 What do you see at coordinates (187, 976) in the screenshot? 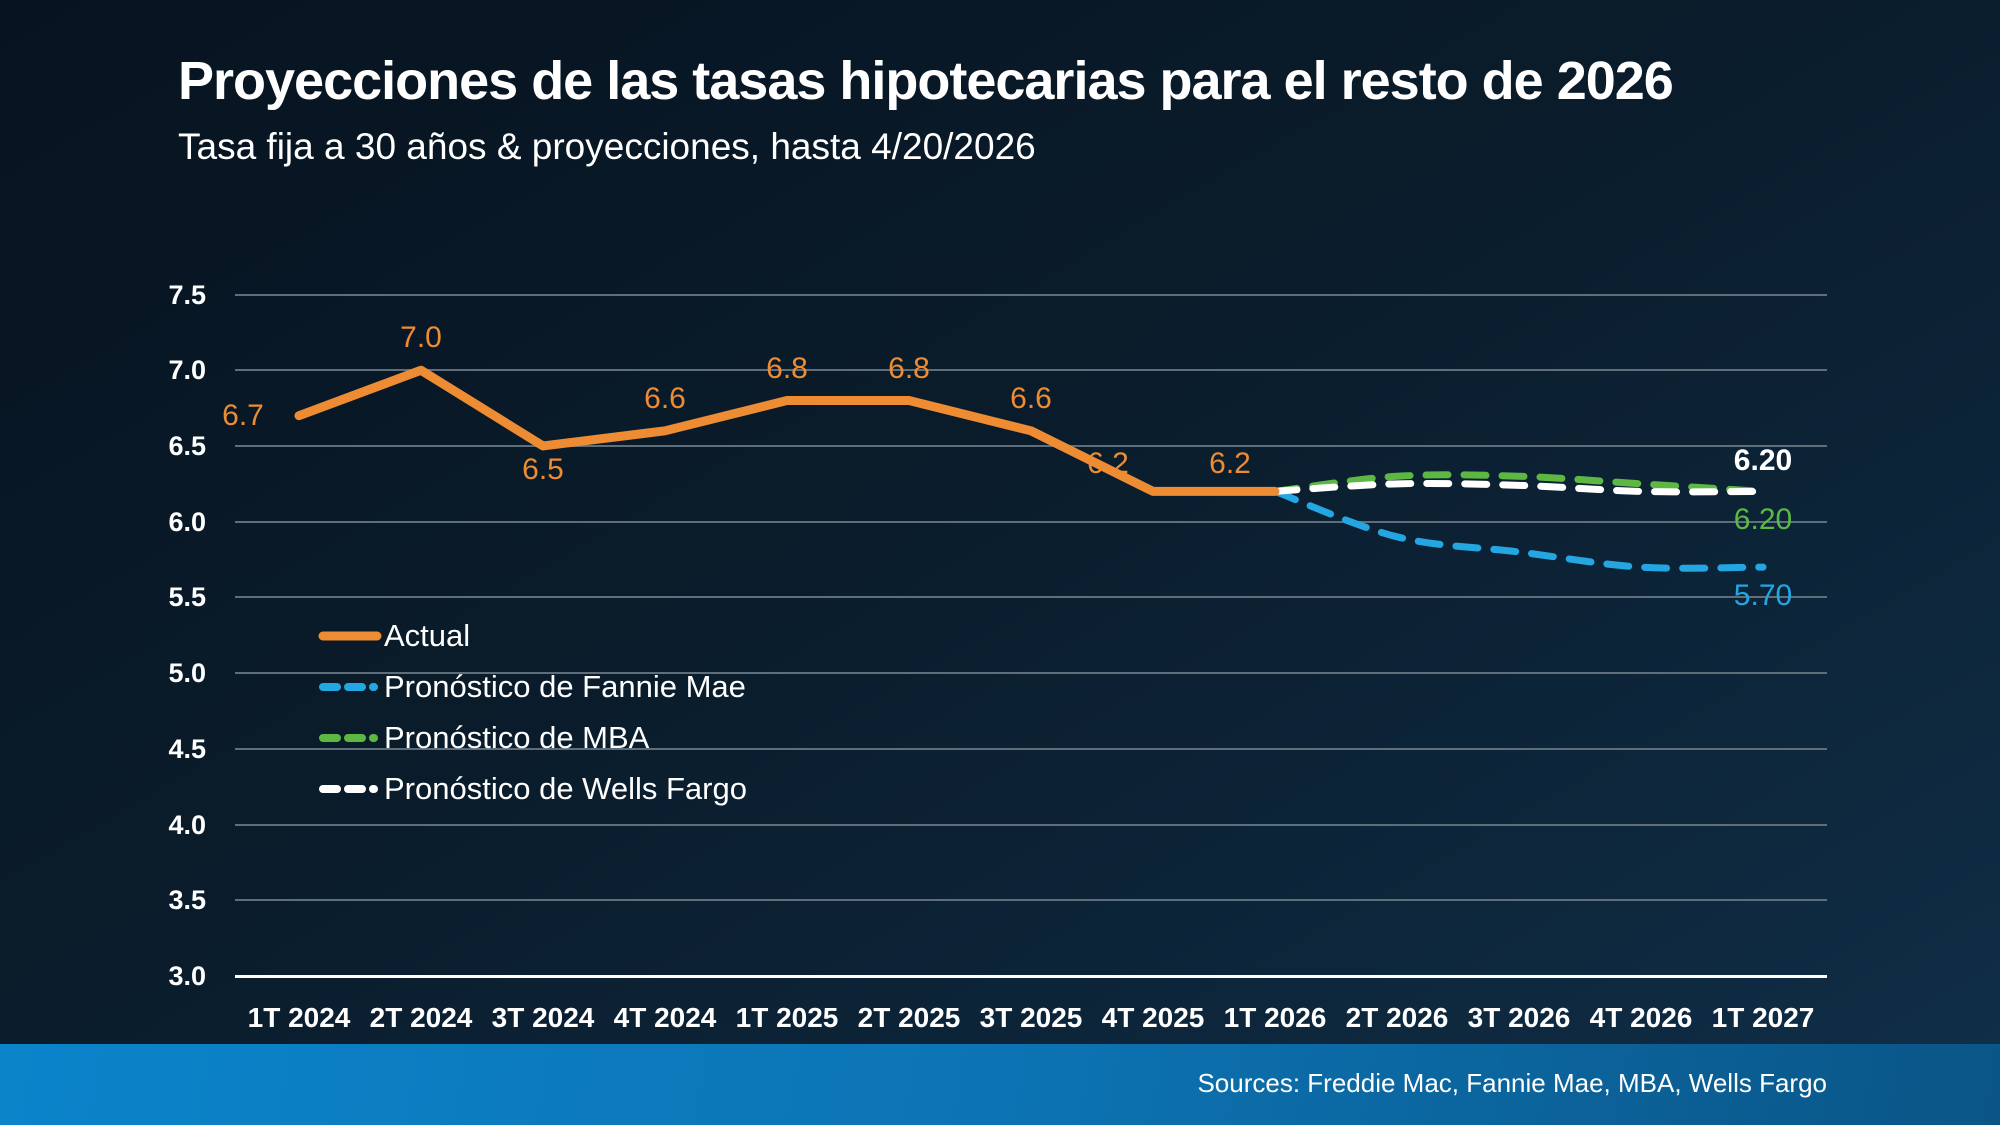
I see `y-tick-label: 3.0` at bounding box center [187, 976].